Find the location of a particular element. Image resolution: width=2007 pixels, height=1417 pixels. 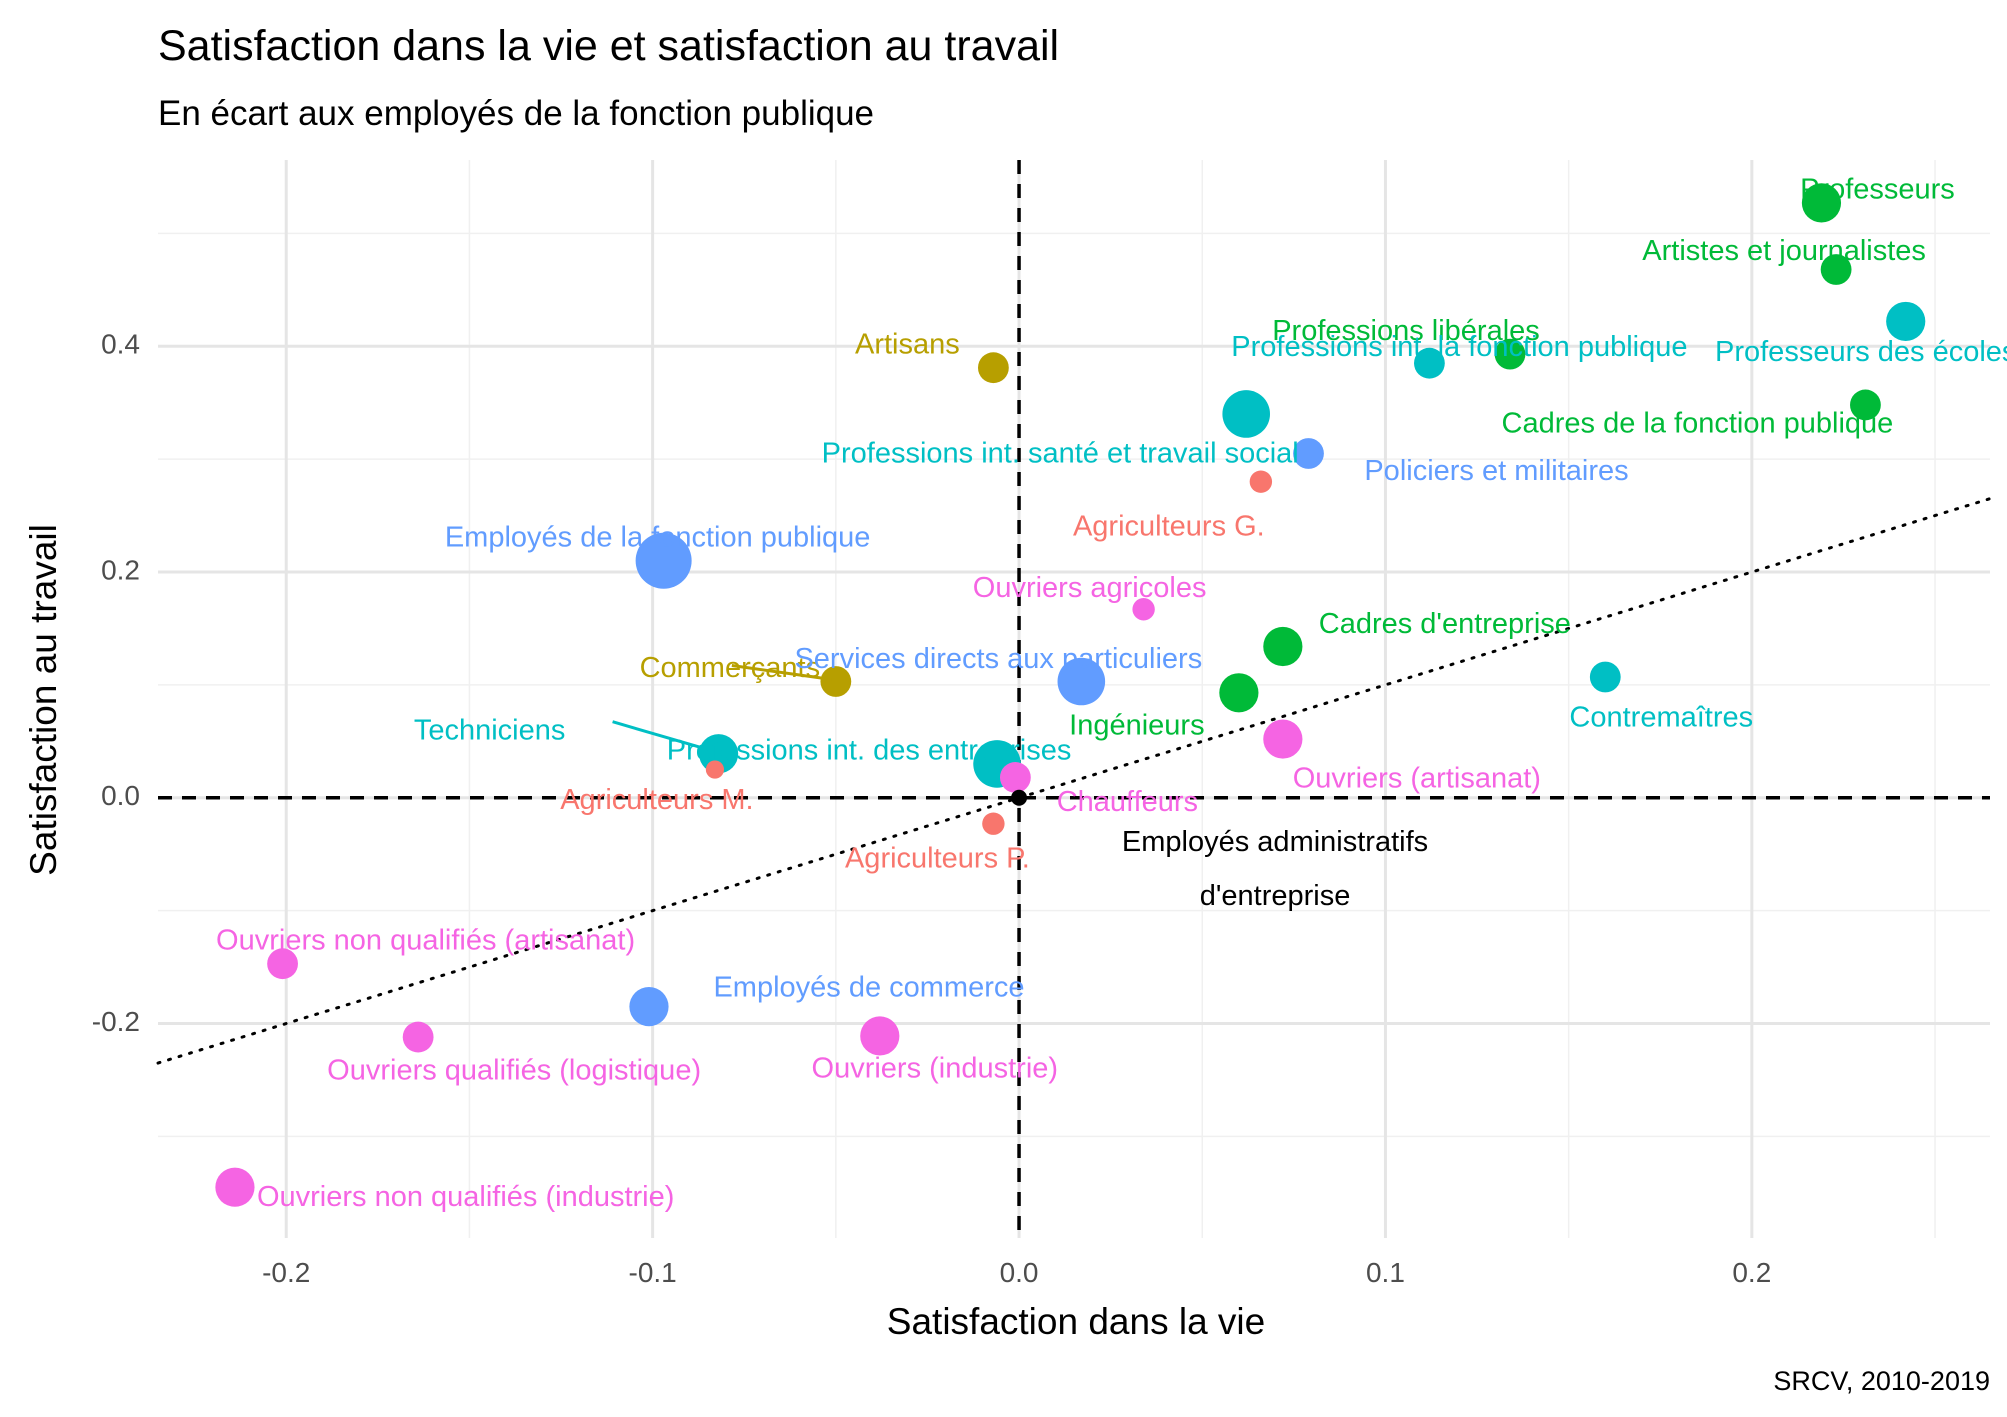

x-tick-labels: -0.2 -0.1 0.0 0.1 0.2 is located at coordinates (1016, 1272).